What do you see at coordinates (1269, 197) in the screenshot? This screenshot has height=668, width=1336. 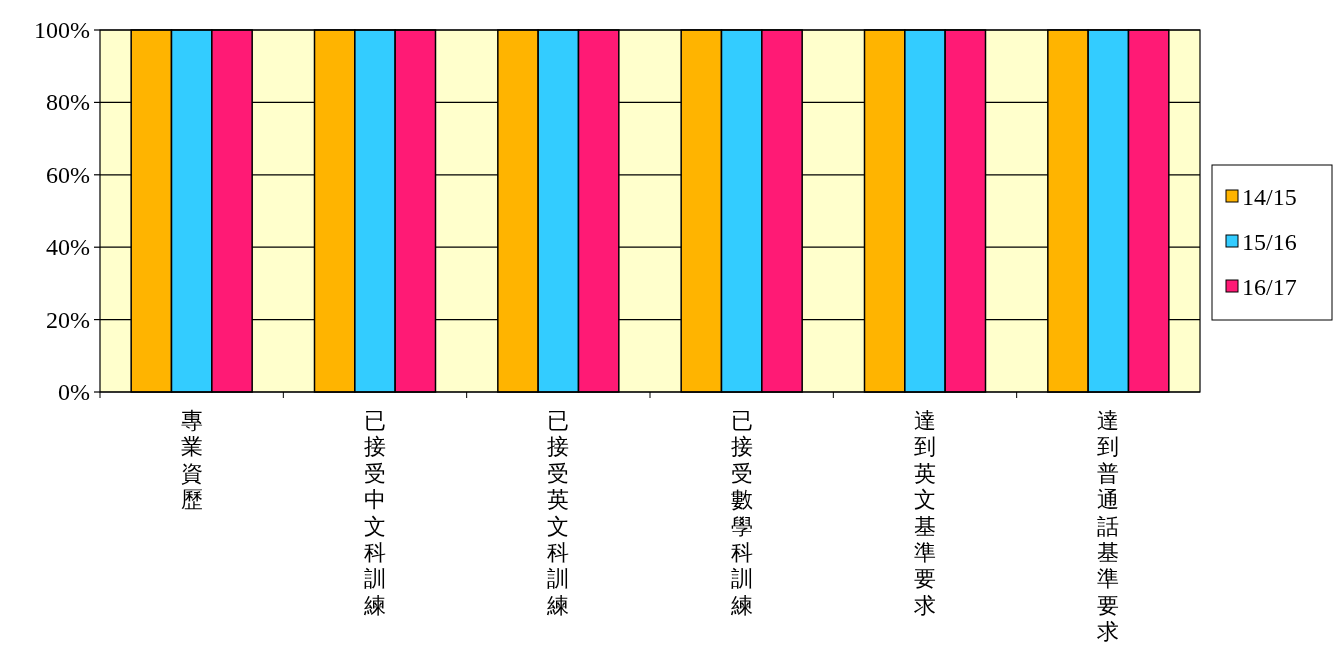 I see `legend-label: 14/15` at bounding box center [1269, 197].